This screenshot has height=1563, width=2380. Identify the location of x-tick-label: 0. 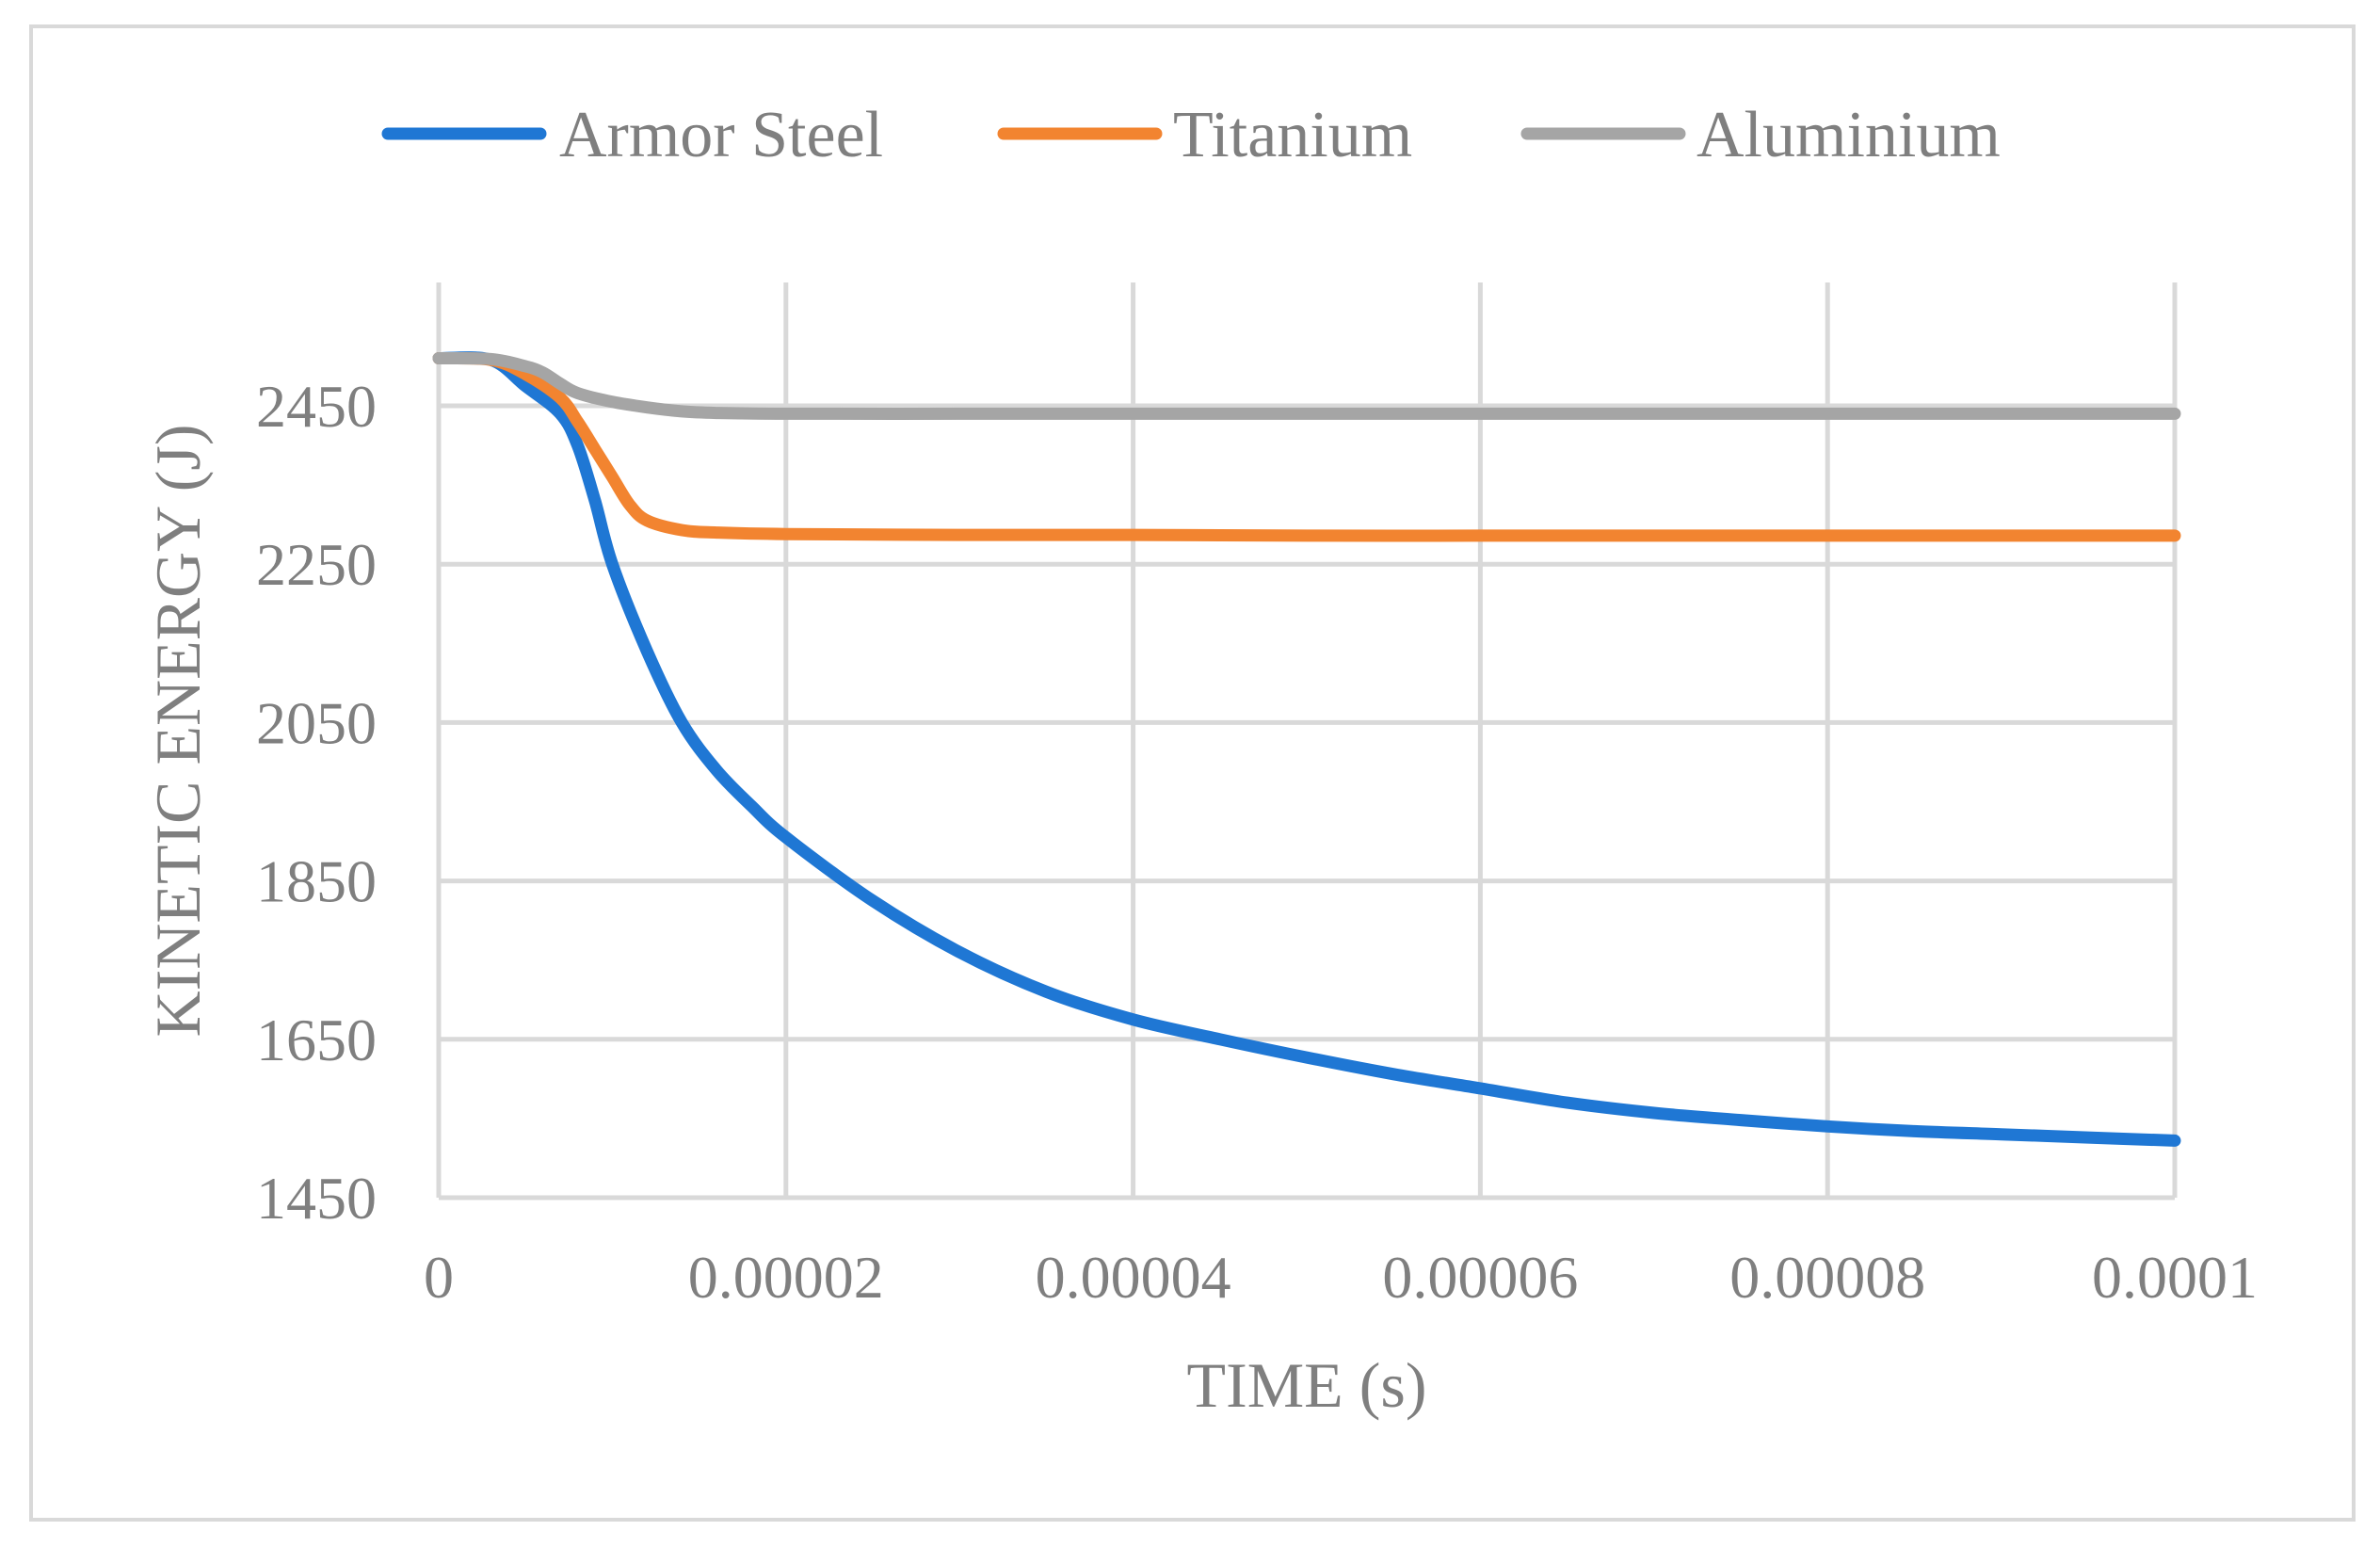
(439, 1277).